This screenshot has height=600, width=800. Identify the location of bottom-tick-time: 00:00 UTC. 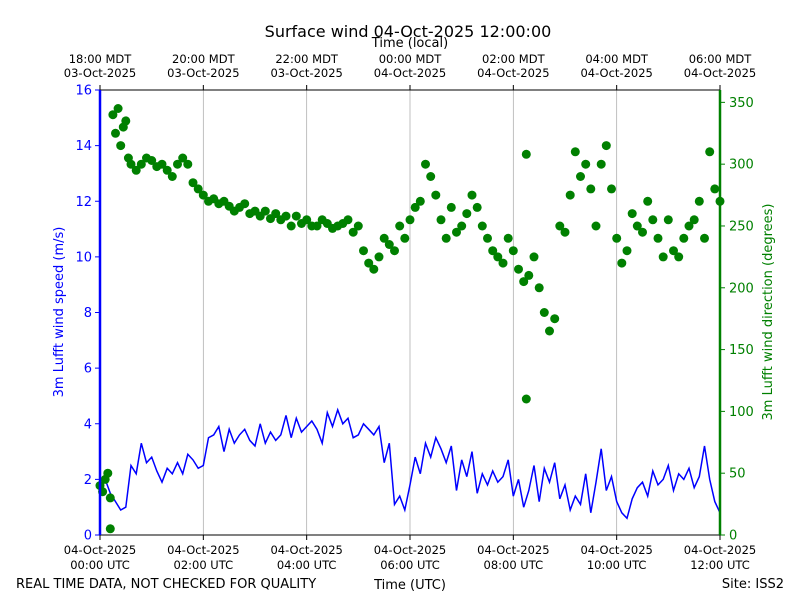
(100, 565).